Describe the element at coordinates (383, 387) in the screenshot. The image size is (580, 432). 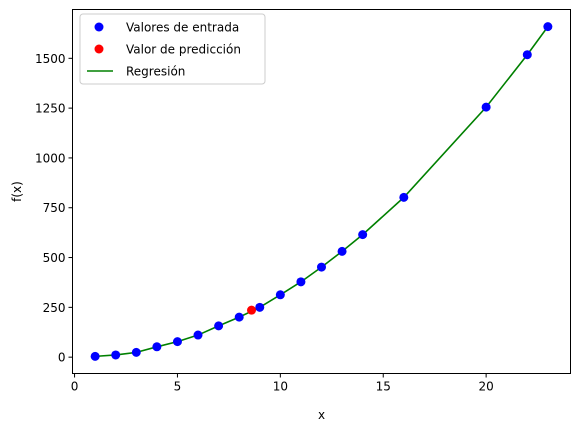
I see `x-tick-label: 15` at that location.